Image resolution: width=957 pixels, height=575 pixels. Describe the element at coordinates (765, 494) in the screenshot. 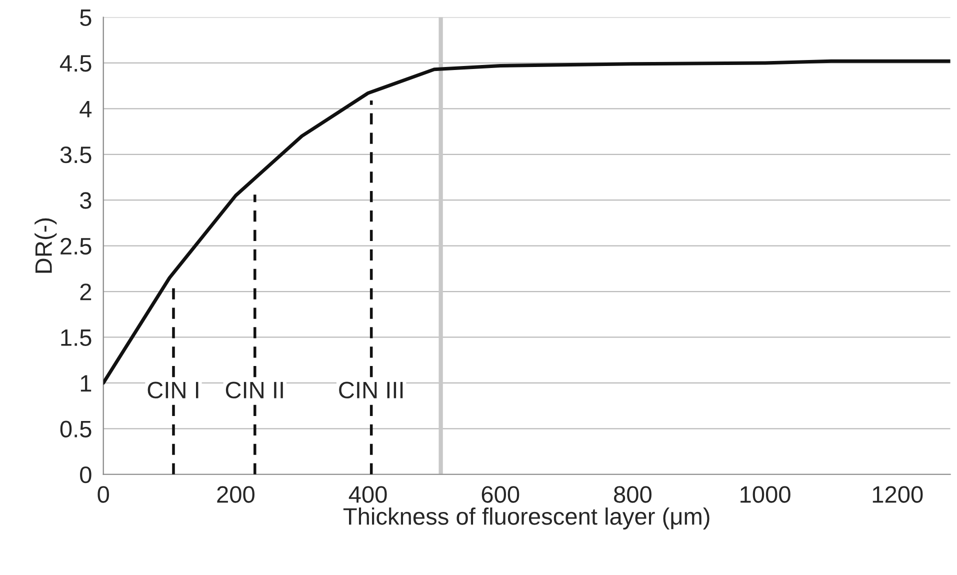

I see `x-tick-label: 1000` at that location.